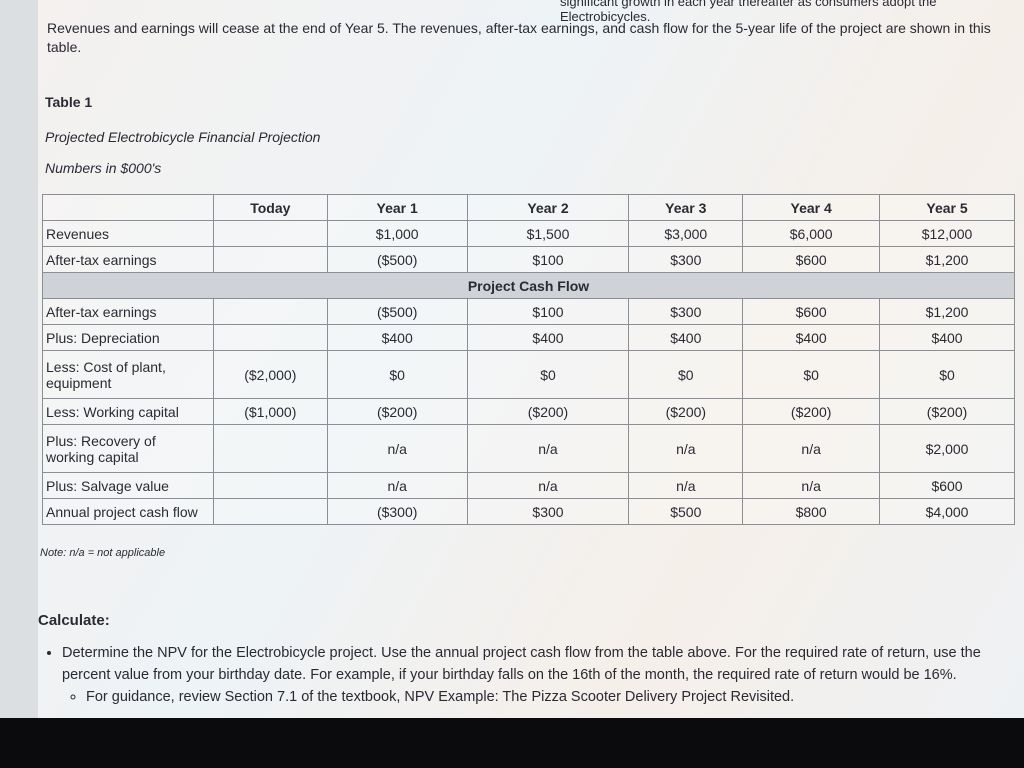  Describe the element at coordinates (947, 511) in the screenshot. I see `cell: $4,000` at that location.